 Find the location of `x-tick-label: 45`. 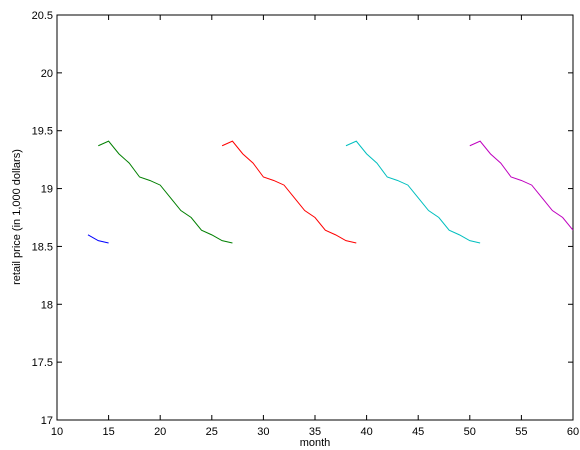

x-tick-label: 45 is located at coordinates (418, 432).